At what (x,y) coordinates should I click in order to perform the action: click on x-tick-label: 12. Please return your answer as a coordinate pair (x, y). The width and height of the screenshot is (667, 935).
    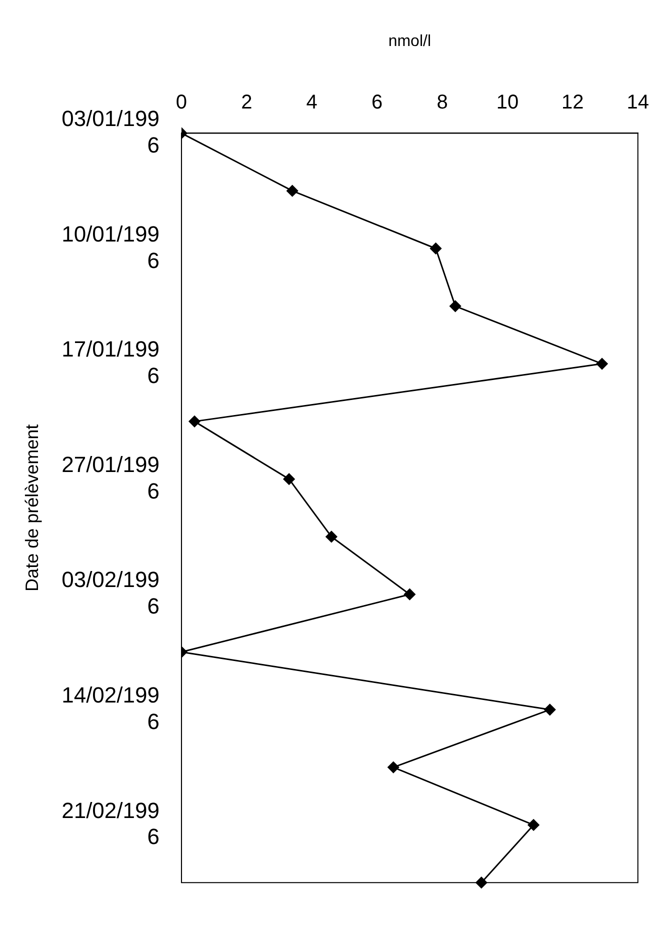
    Looking at the image, I should click on (573, 103).